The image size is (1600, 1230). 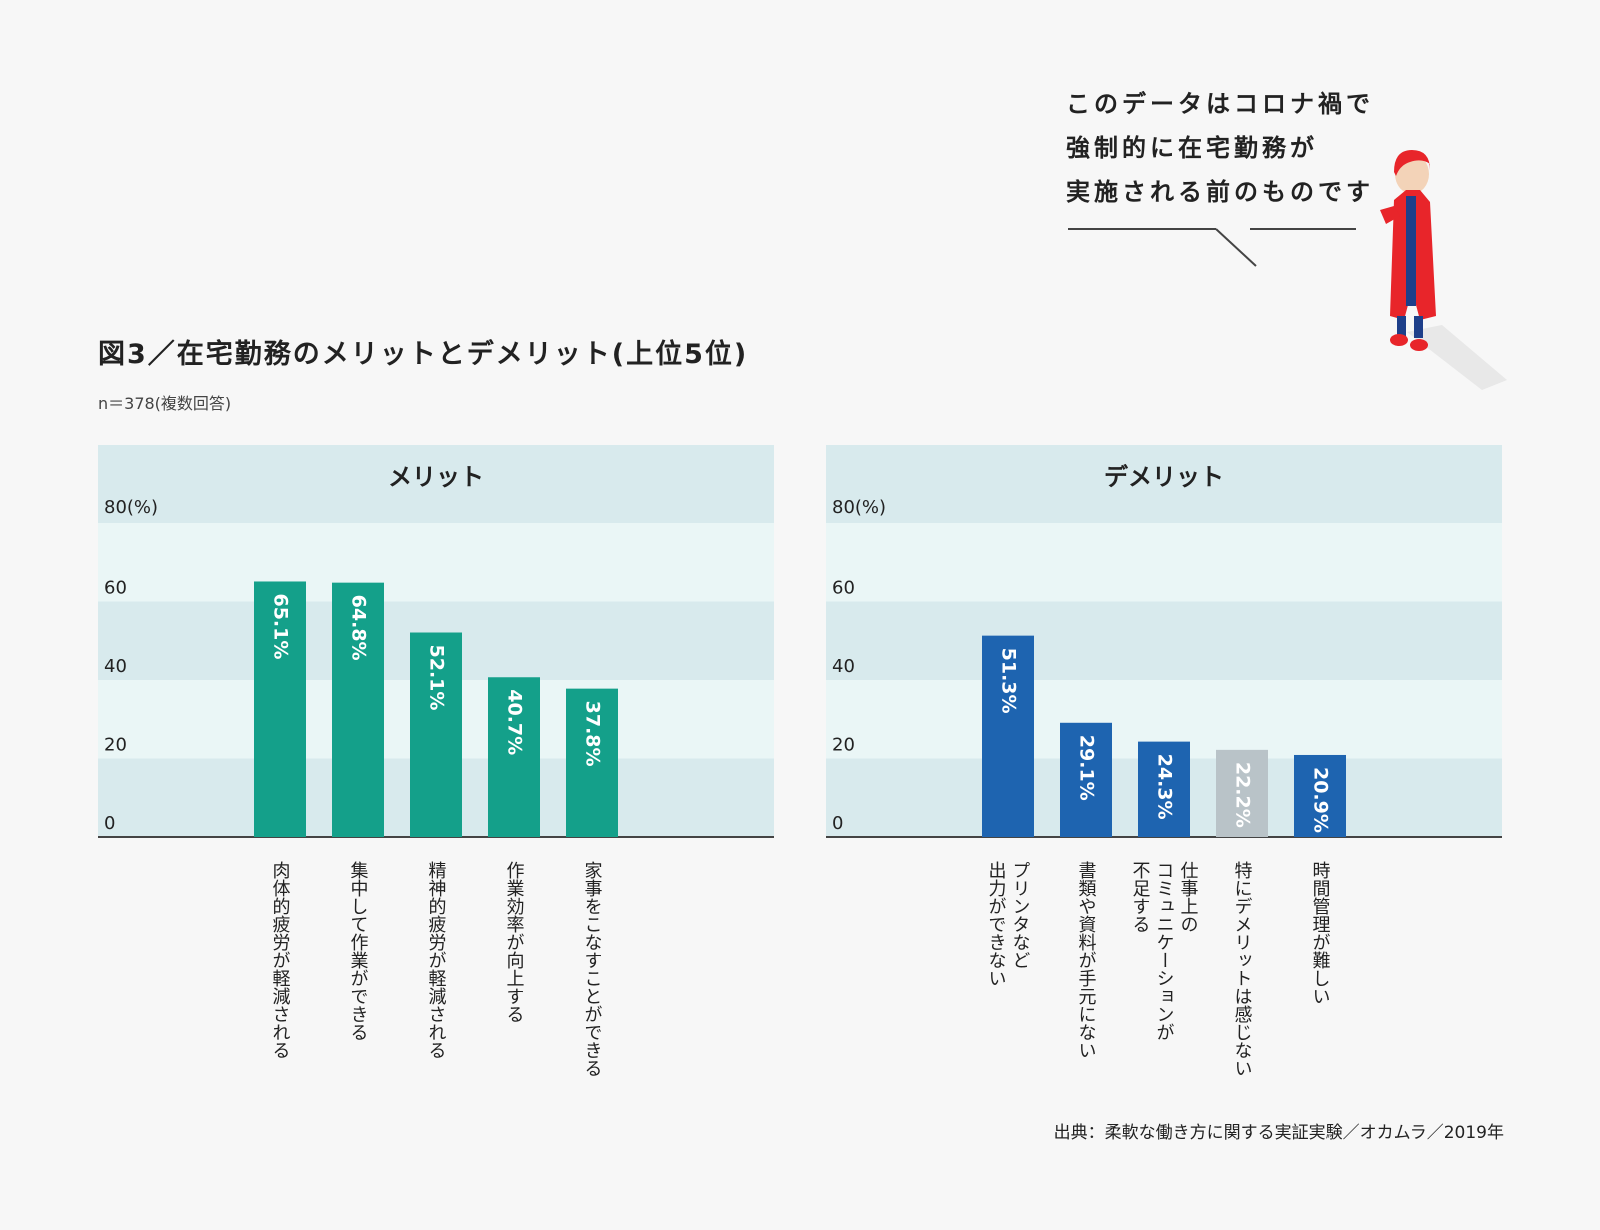 What do you see at coordinates (592, 969) in the screenshot?
I see `category-label: 家事をこなすことができる` at bounding box center [592, 969].